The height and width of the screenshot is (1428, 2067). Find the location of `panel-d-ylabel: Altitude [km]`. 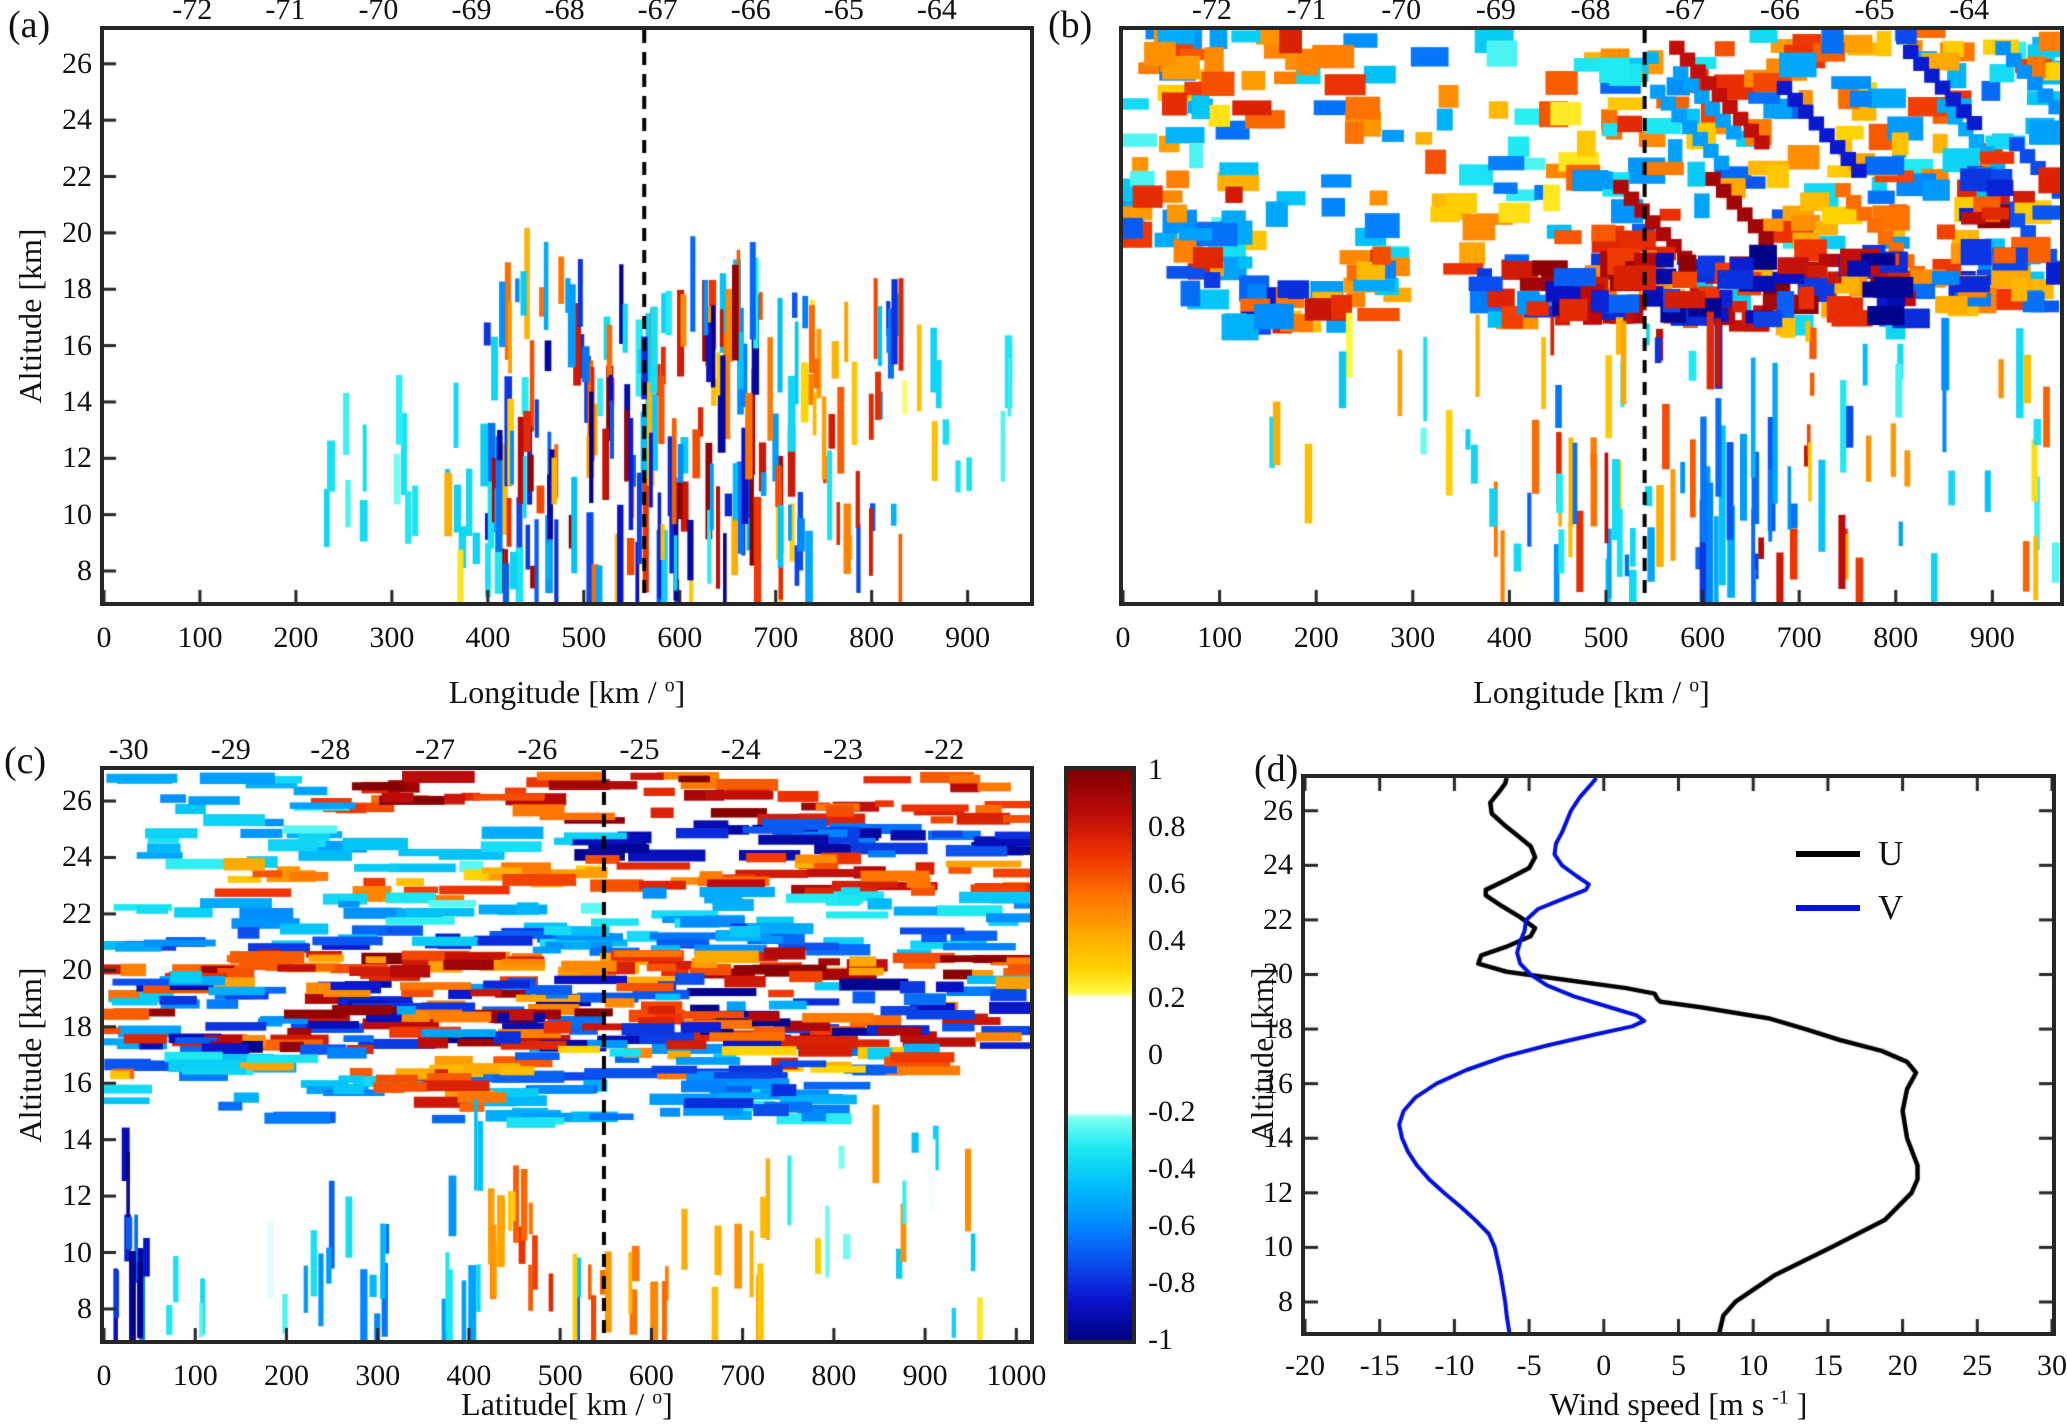

panel-d-ylabel: Altitude [km] is located at coordinates (1262, 1055).